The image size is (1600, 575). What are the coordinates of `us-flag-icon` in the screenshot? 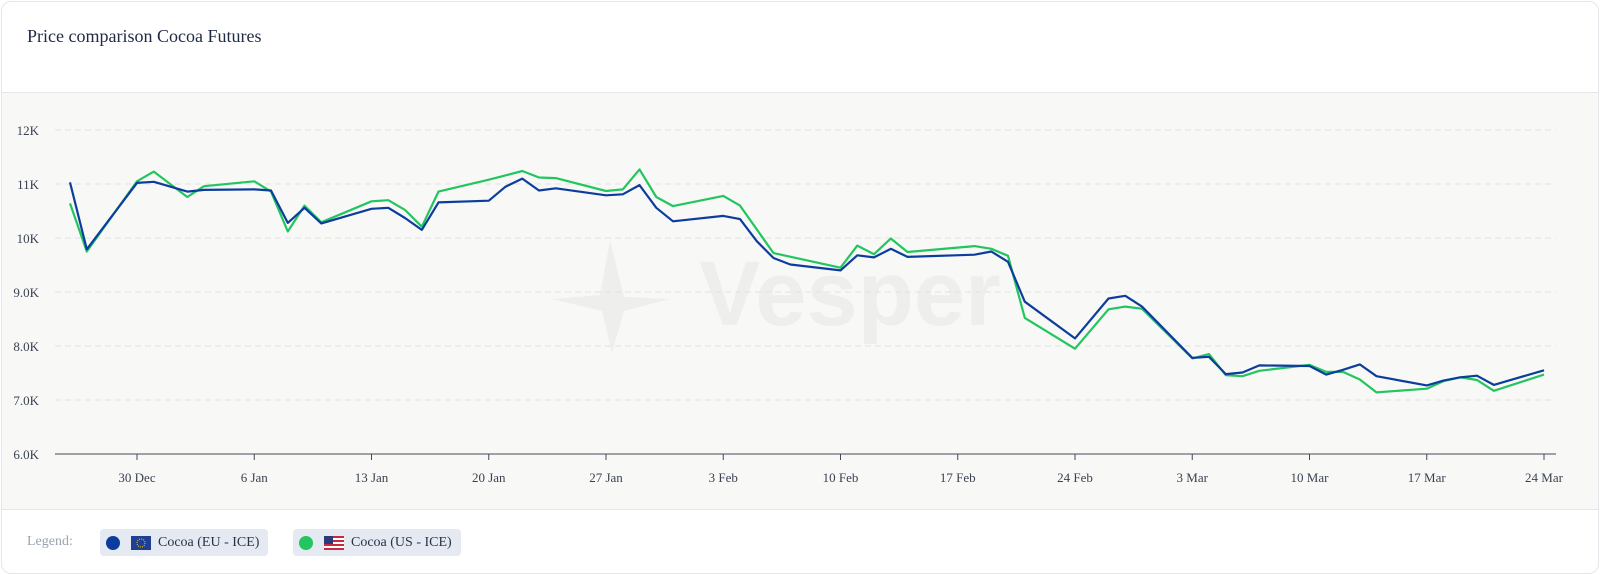 It's located at (334, 542).